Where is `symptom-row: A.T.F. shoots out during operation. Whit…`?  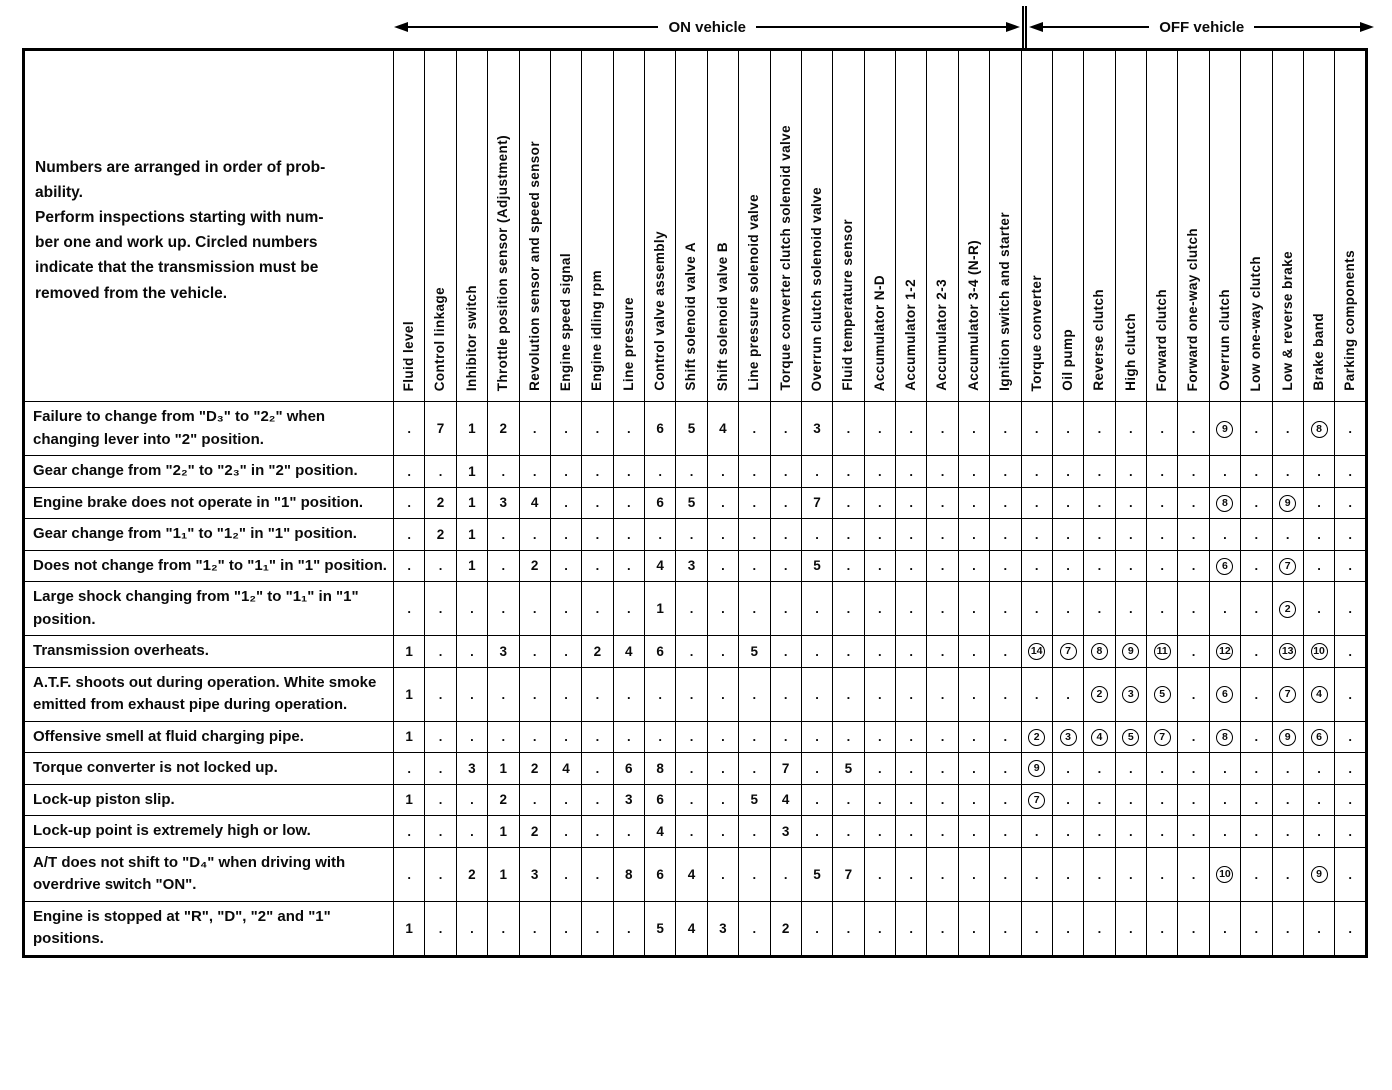
symptom-row: A.T.F. shoots out during operation. Whit… is located at coordinates (695, 694).